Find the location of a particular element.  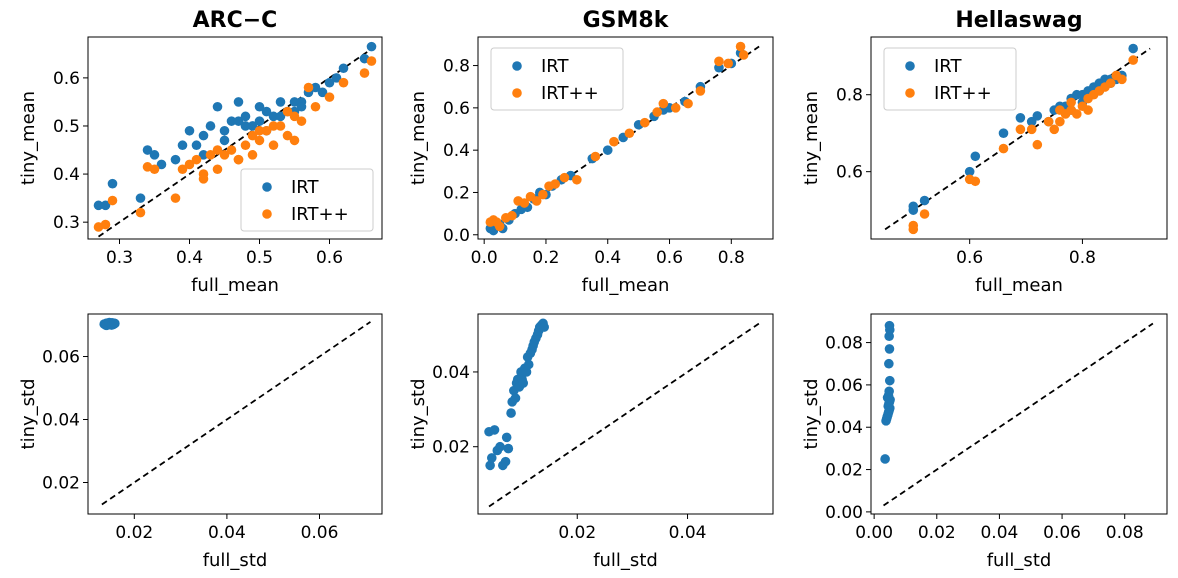

legend-label: IRT++ is located at coordinates (320, 214).